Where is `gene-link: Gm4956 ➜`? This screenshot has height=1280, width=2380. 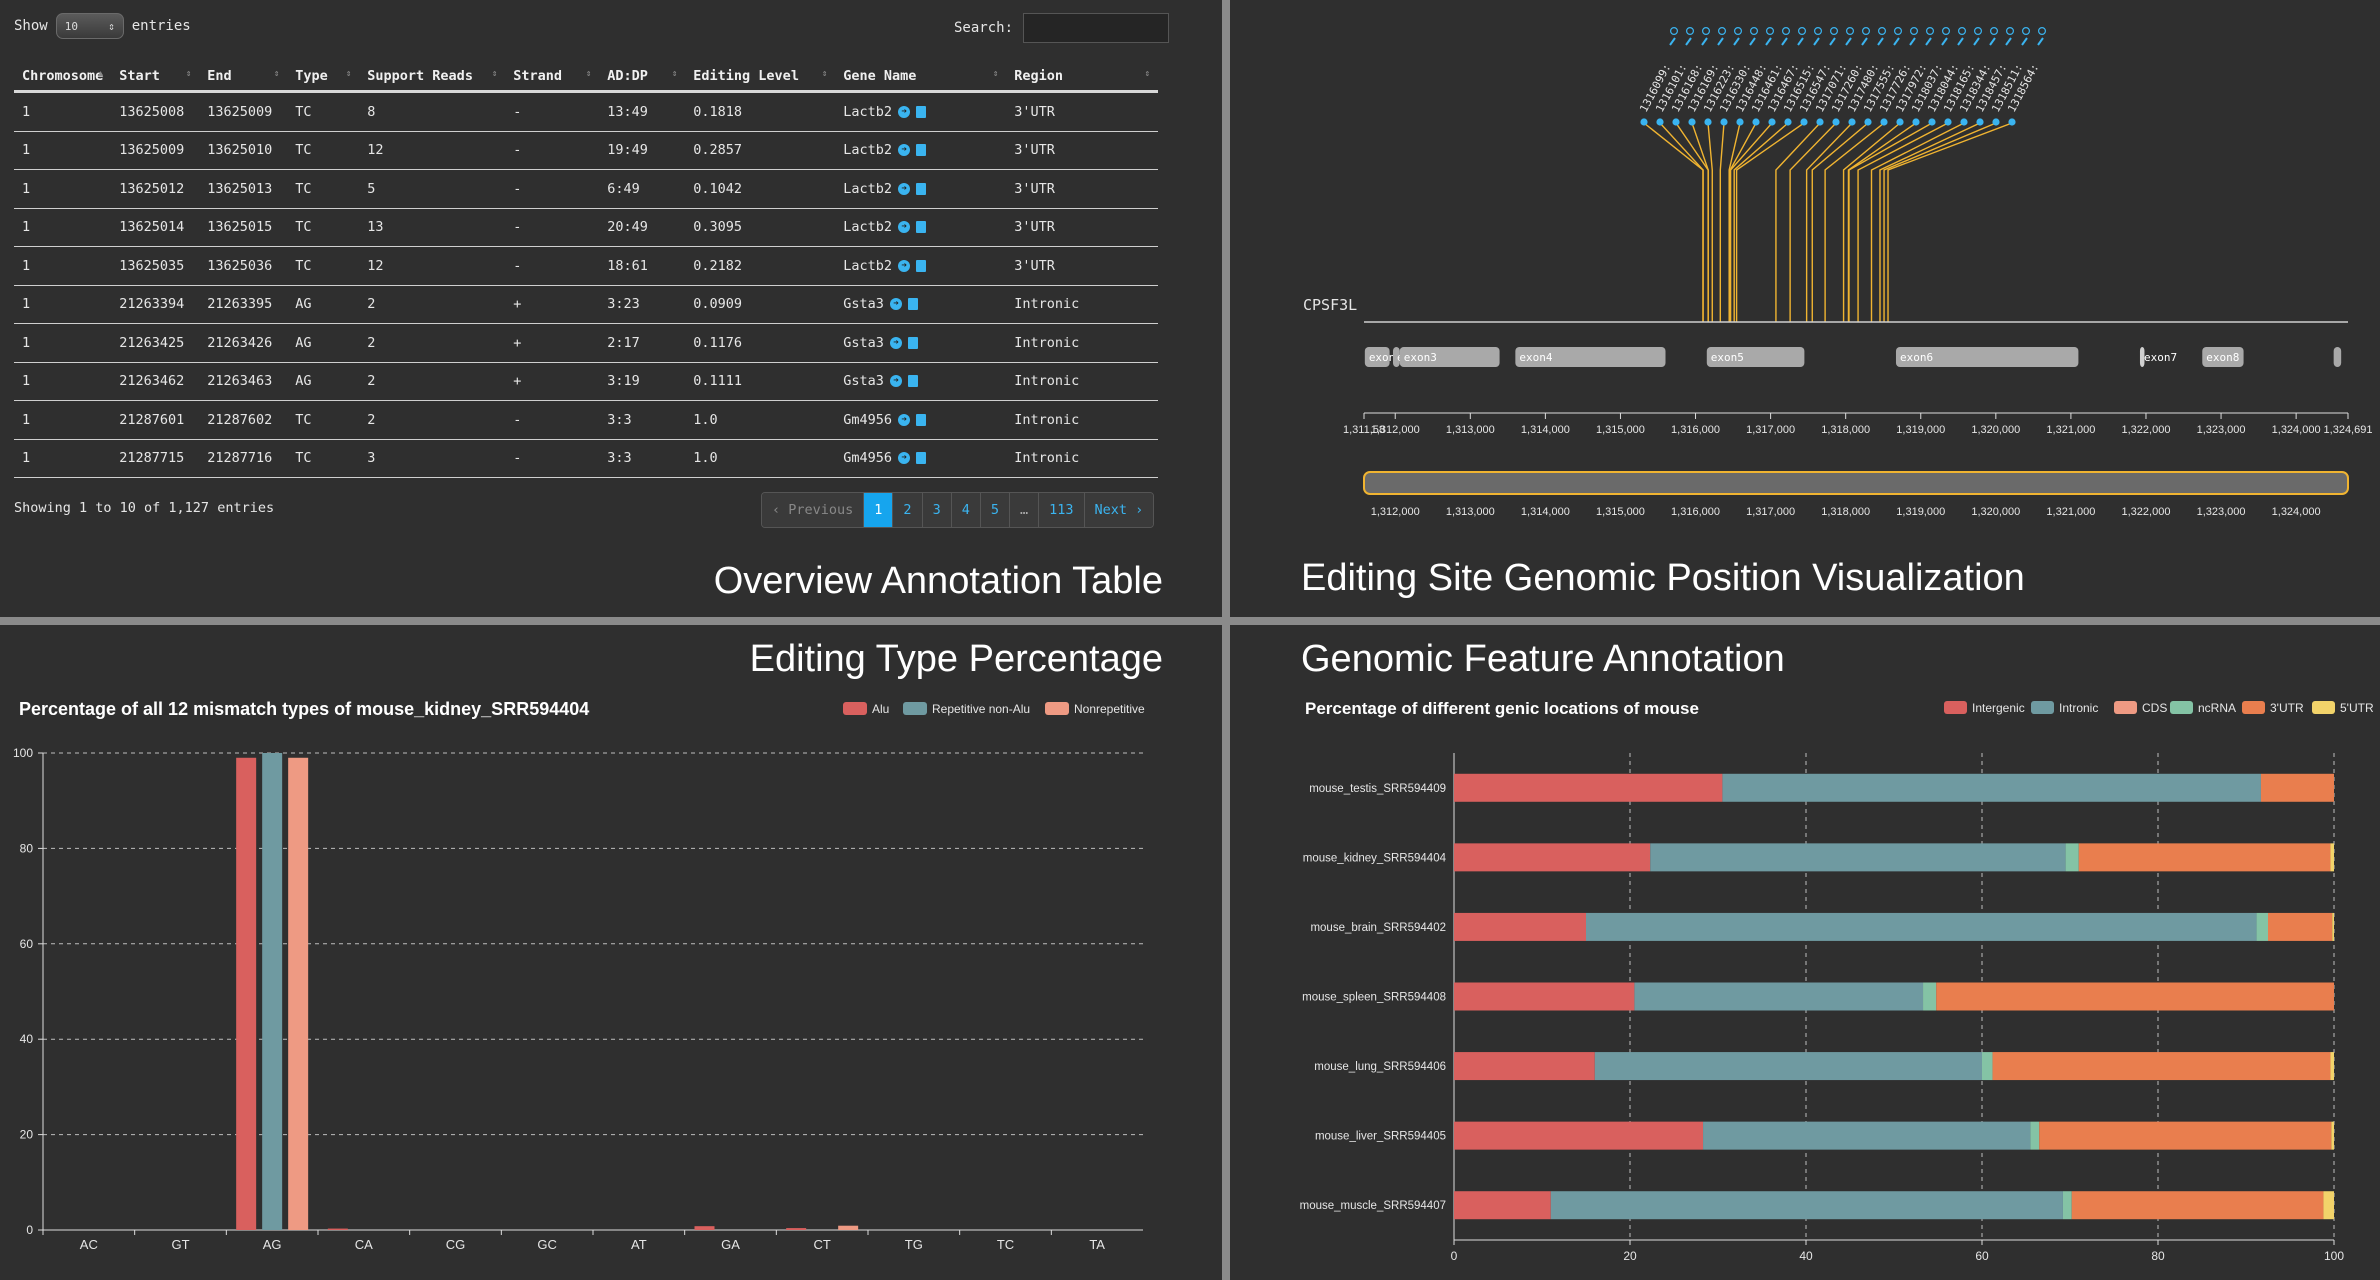
gene-link: Gm4956 ➜ is located at coordinates (921, 420).